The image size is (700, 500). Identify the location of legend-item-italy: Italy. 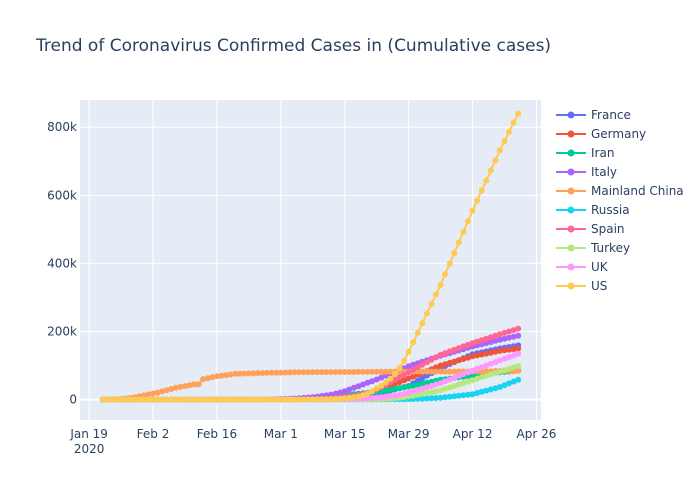
(586, 172).